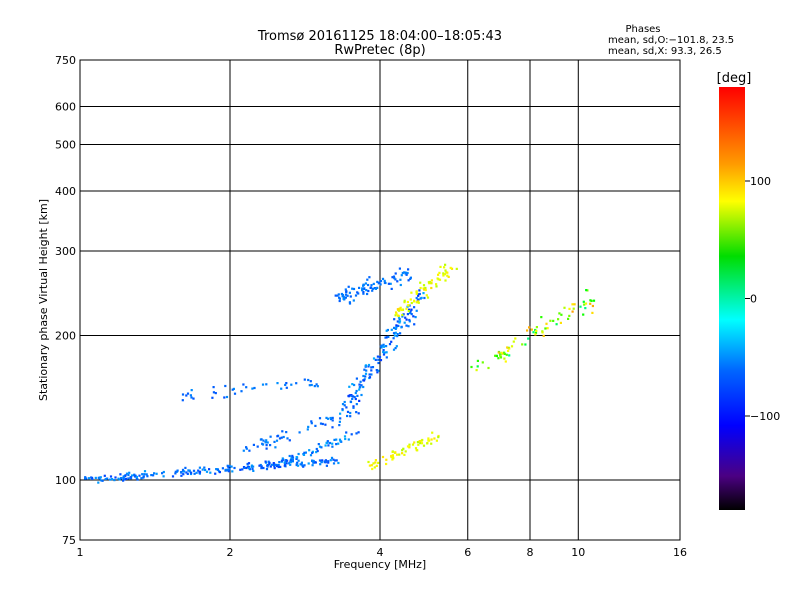 The width and height of the screenshot is (800, 600). Describe the element at coordinates (671, 40) in the screenshot. I see `phase-o-stats: mean, sd,O:−101.8, 23.5` at that location.